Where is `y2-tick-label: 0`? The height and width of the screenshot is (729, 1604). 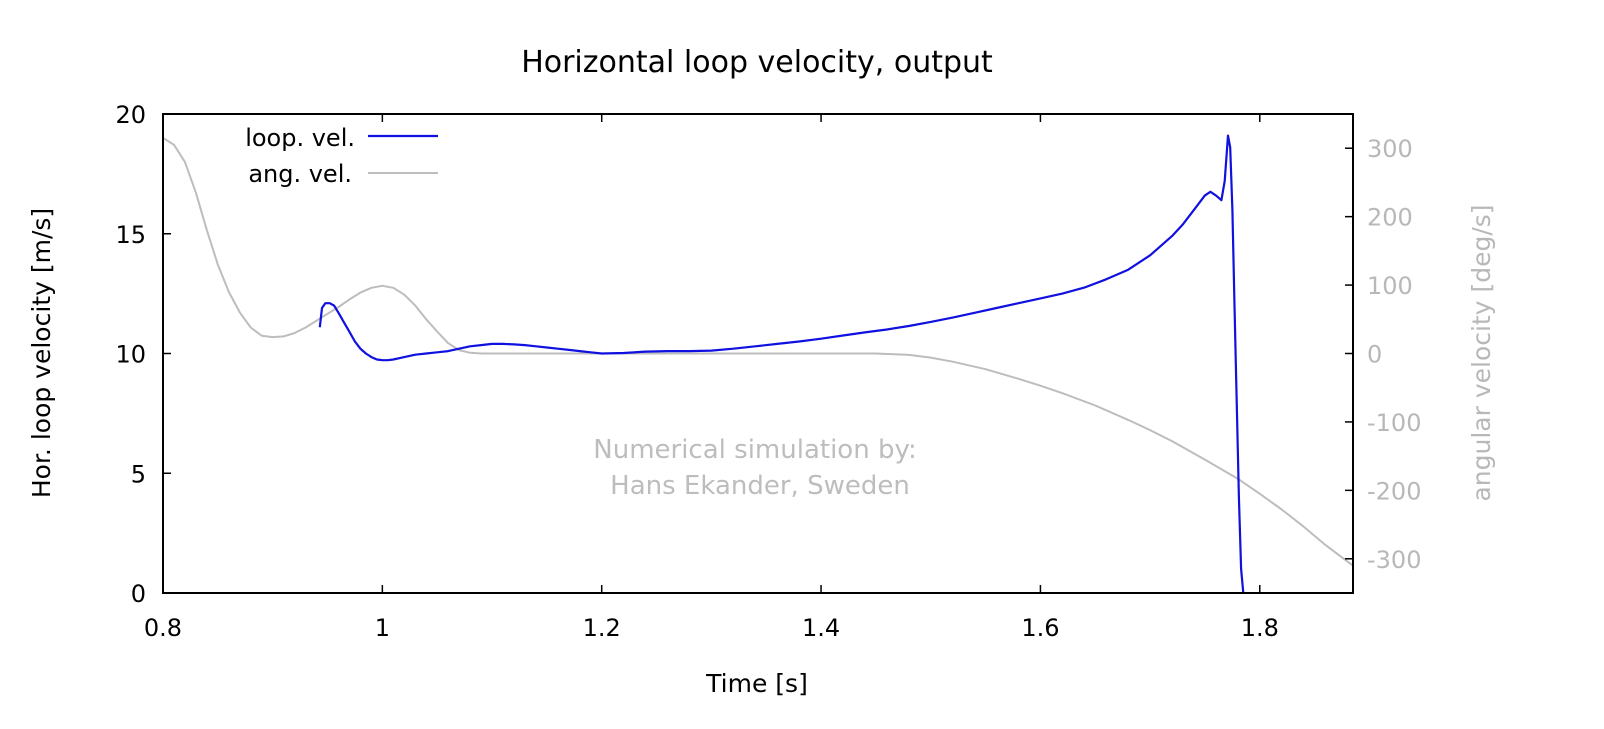 y2-tick-label: 0 is located at coordinates (1374, 355).